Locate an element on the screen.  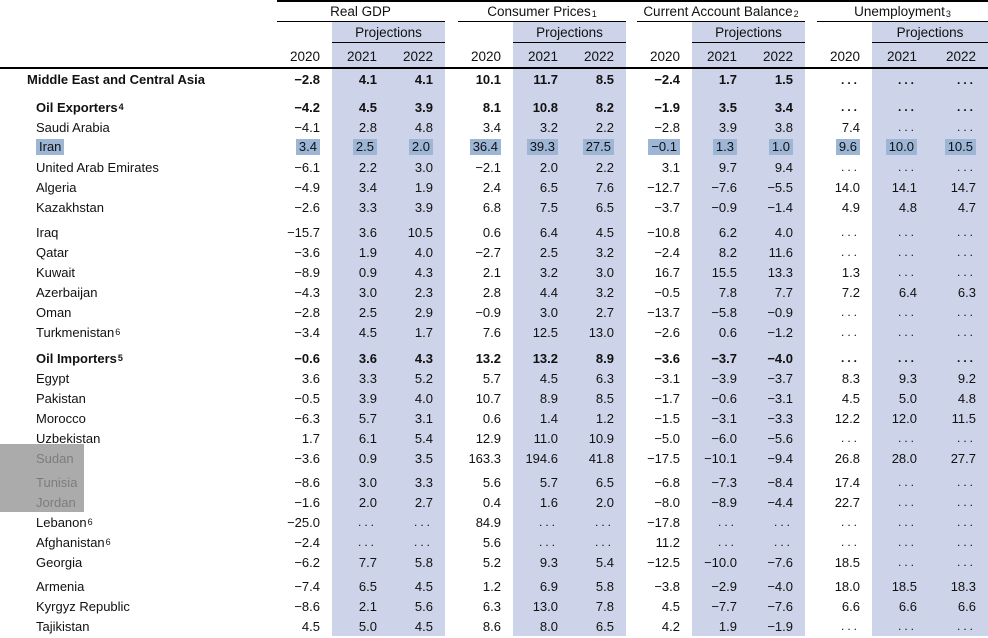
value: 10.1 is located at coordinates (488, 79).